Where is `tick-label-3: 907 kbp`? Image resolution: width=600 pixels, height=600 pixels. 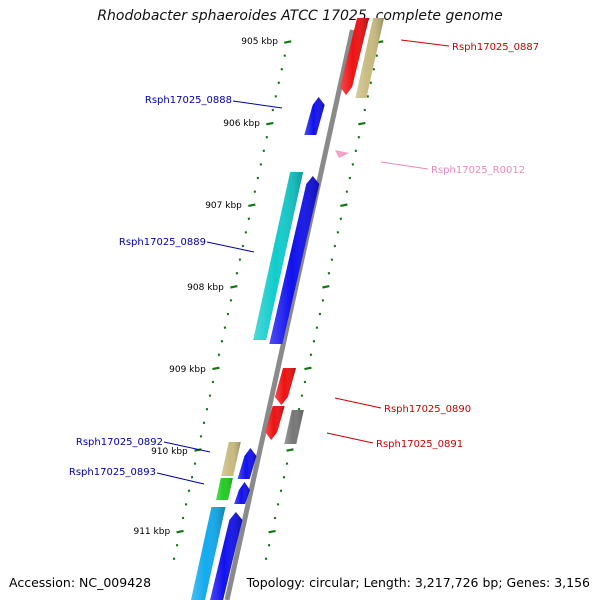
tick-label-3: 907 kbp is located at coordinates (223, 206).